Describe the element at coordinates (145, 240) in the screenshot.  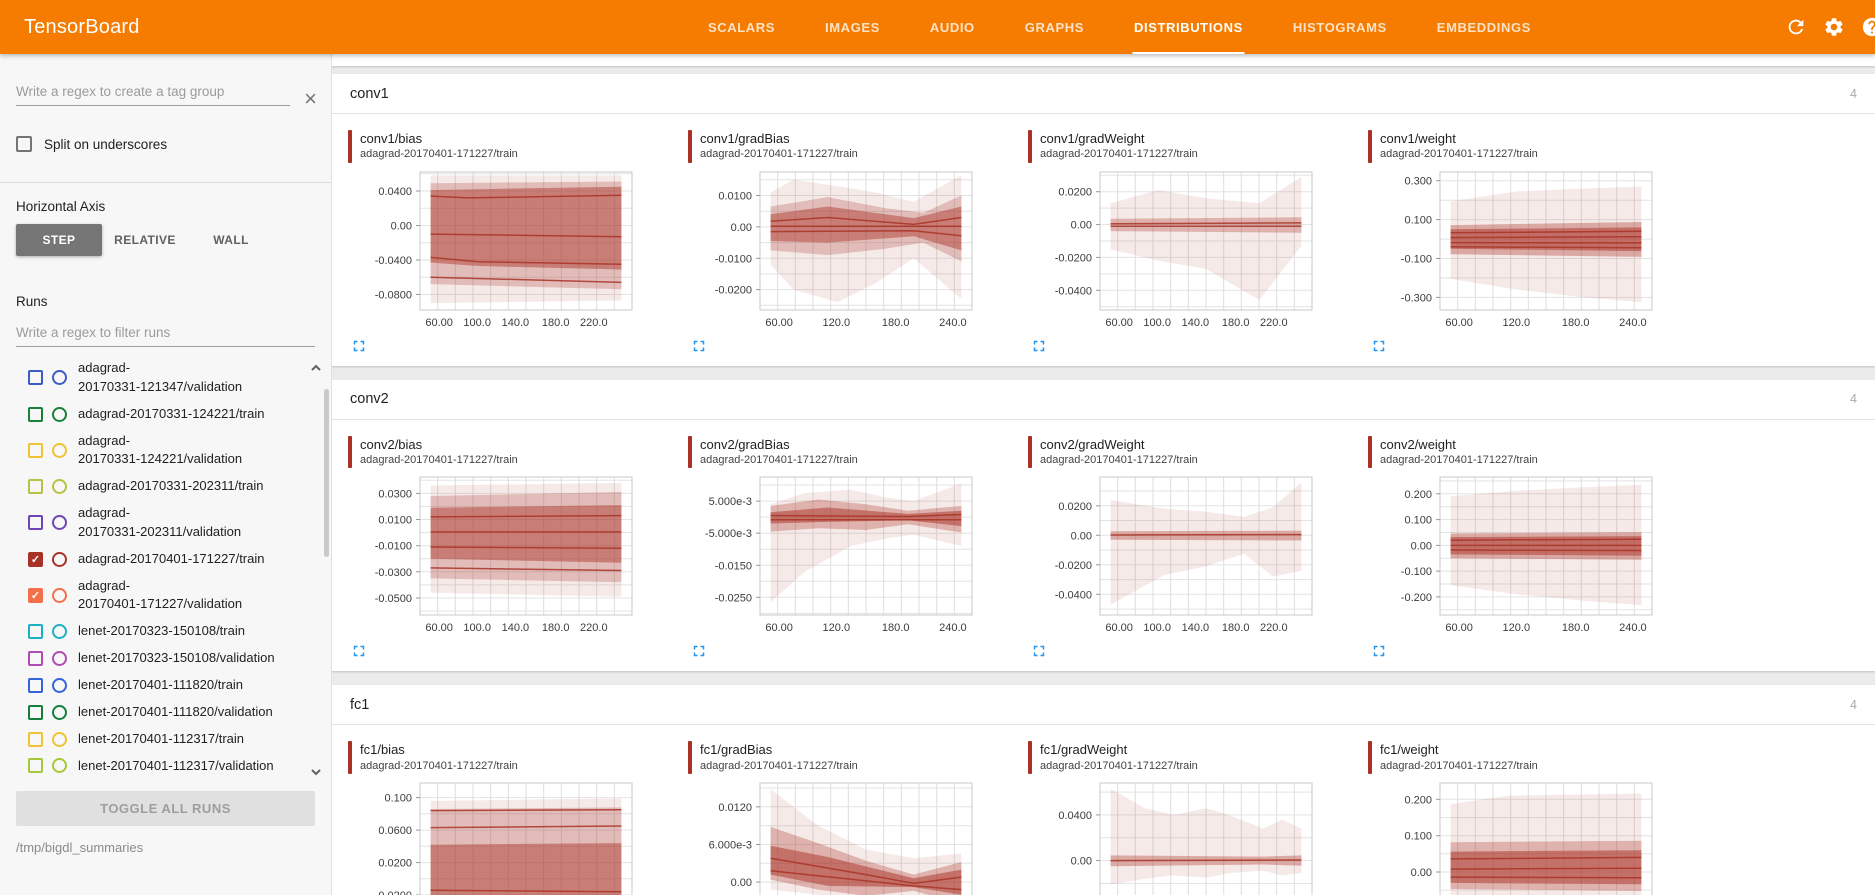
I see `axis-option-relative: RELATIVE` at that location.